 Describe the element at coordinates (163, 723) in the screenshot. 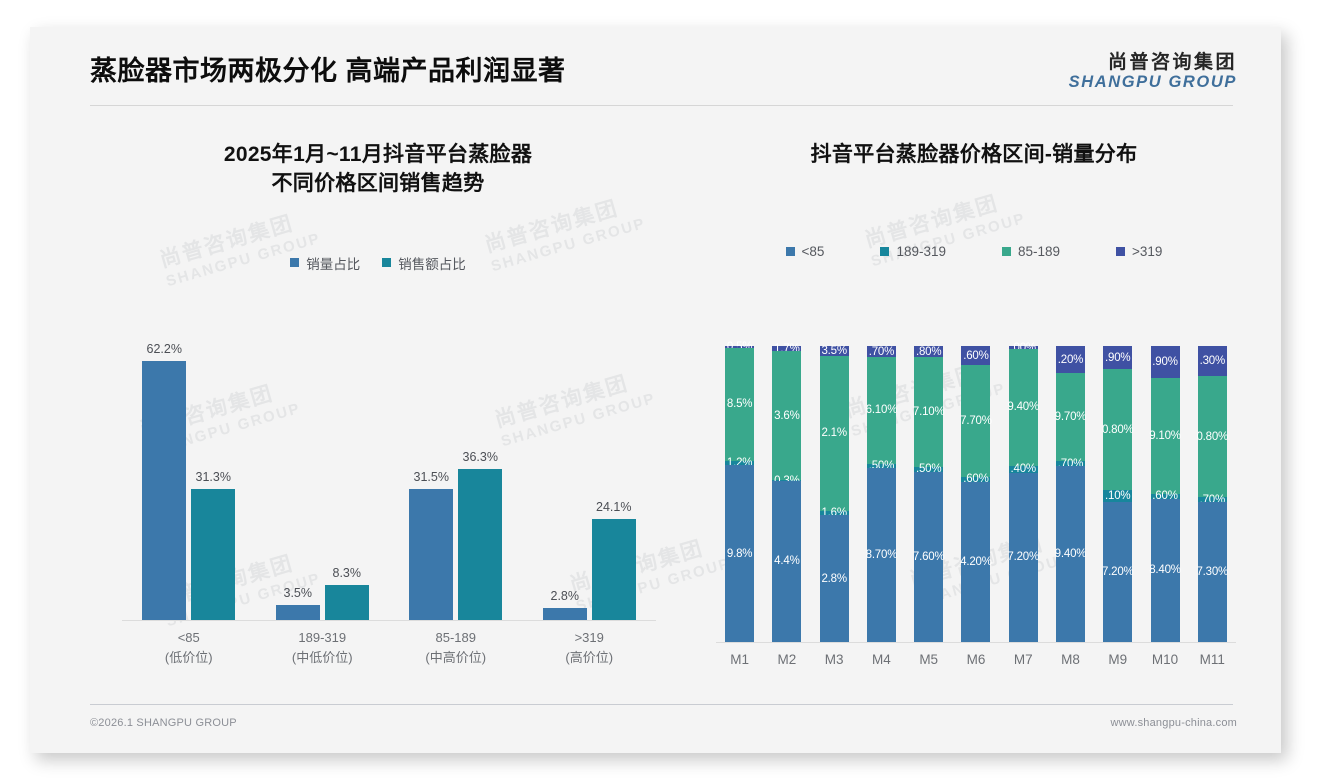

I see `copyright-text: ©2026.1 SHANGPU GROUP` at that location.